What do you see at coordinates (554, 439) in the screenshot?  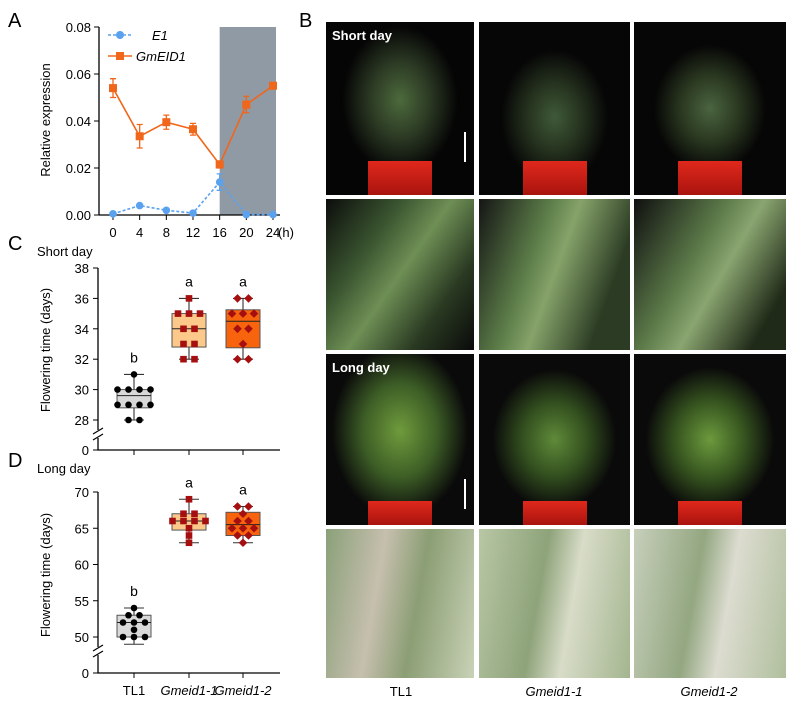 I see `photo-r3-c2` at bounding box center [554, 439].